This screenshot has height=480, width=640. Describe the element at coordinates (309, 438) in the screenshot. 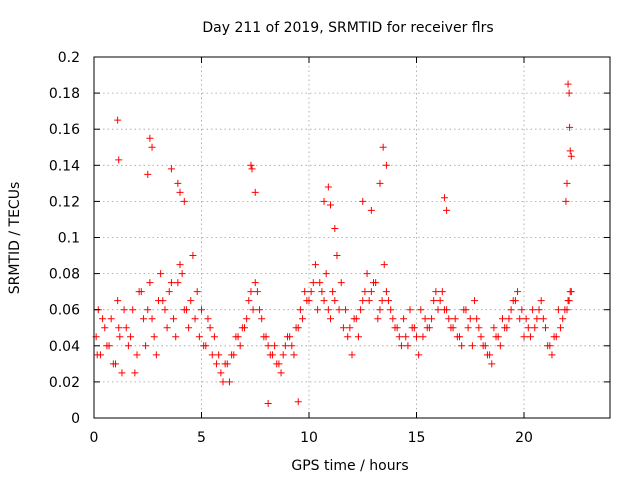

I see `x-tick-label: 10` at that location.